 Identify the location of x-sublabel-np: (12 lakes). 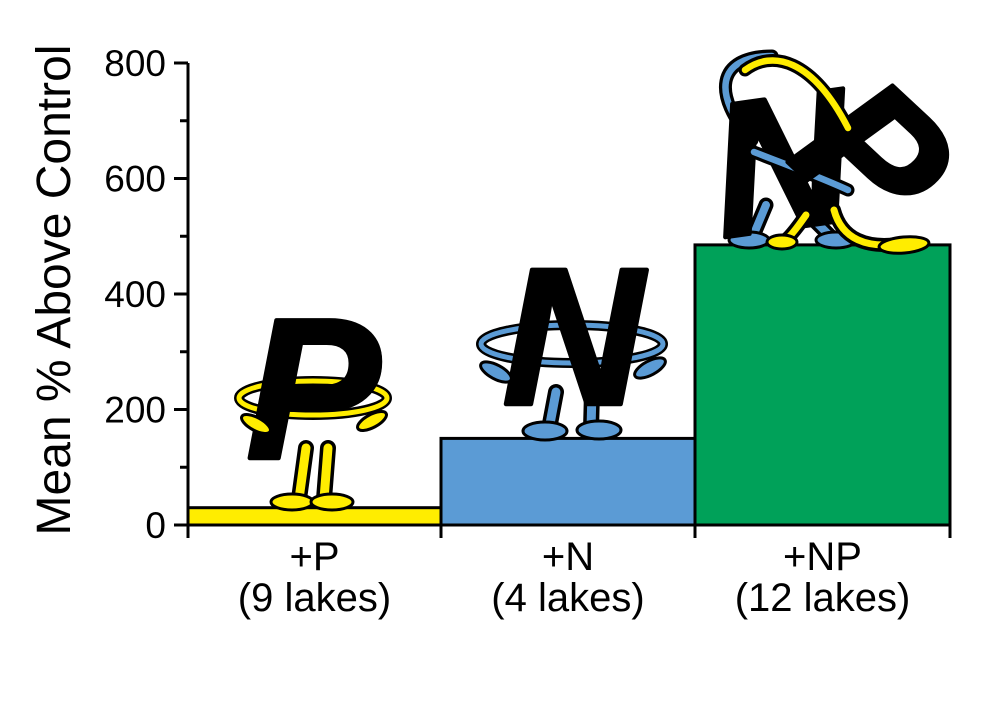
(823, 598).